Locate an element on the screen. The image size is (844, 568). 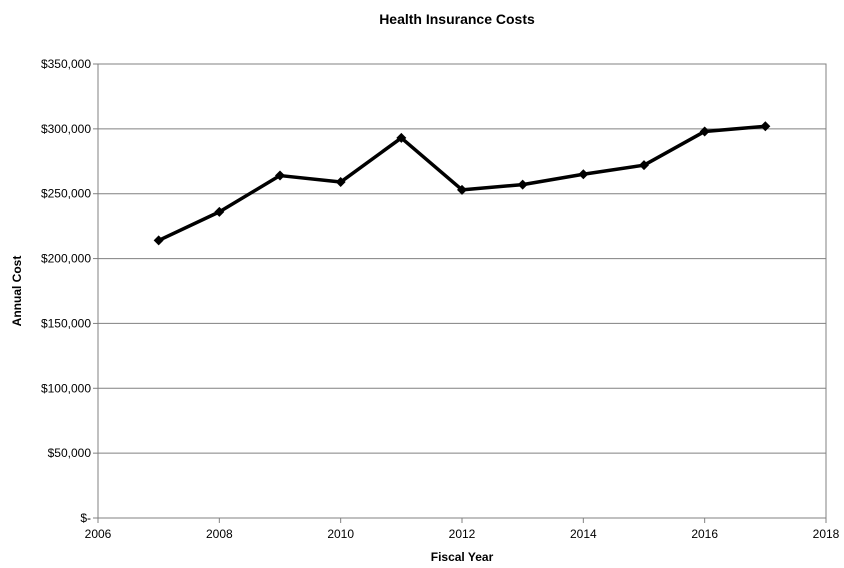
data-point-2017 is located at coordinates (765, 126).